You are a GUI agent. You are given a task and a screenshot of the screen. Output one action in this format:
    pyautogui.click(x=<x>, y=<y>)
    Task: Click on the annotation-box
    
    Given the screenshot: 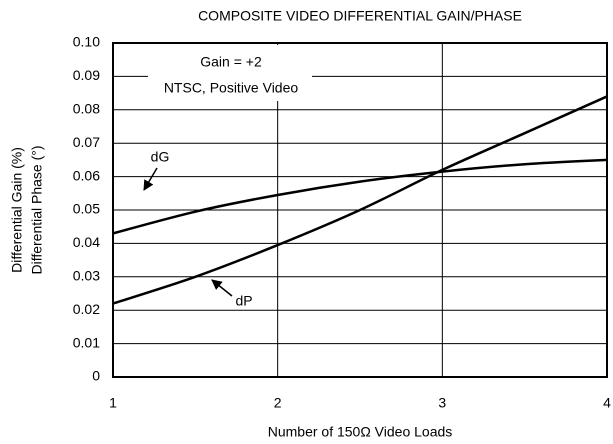 What is the action you would take?
    pyautogui.click(x=230, y=73)
    